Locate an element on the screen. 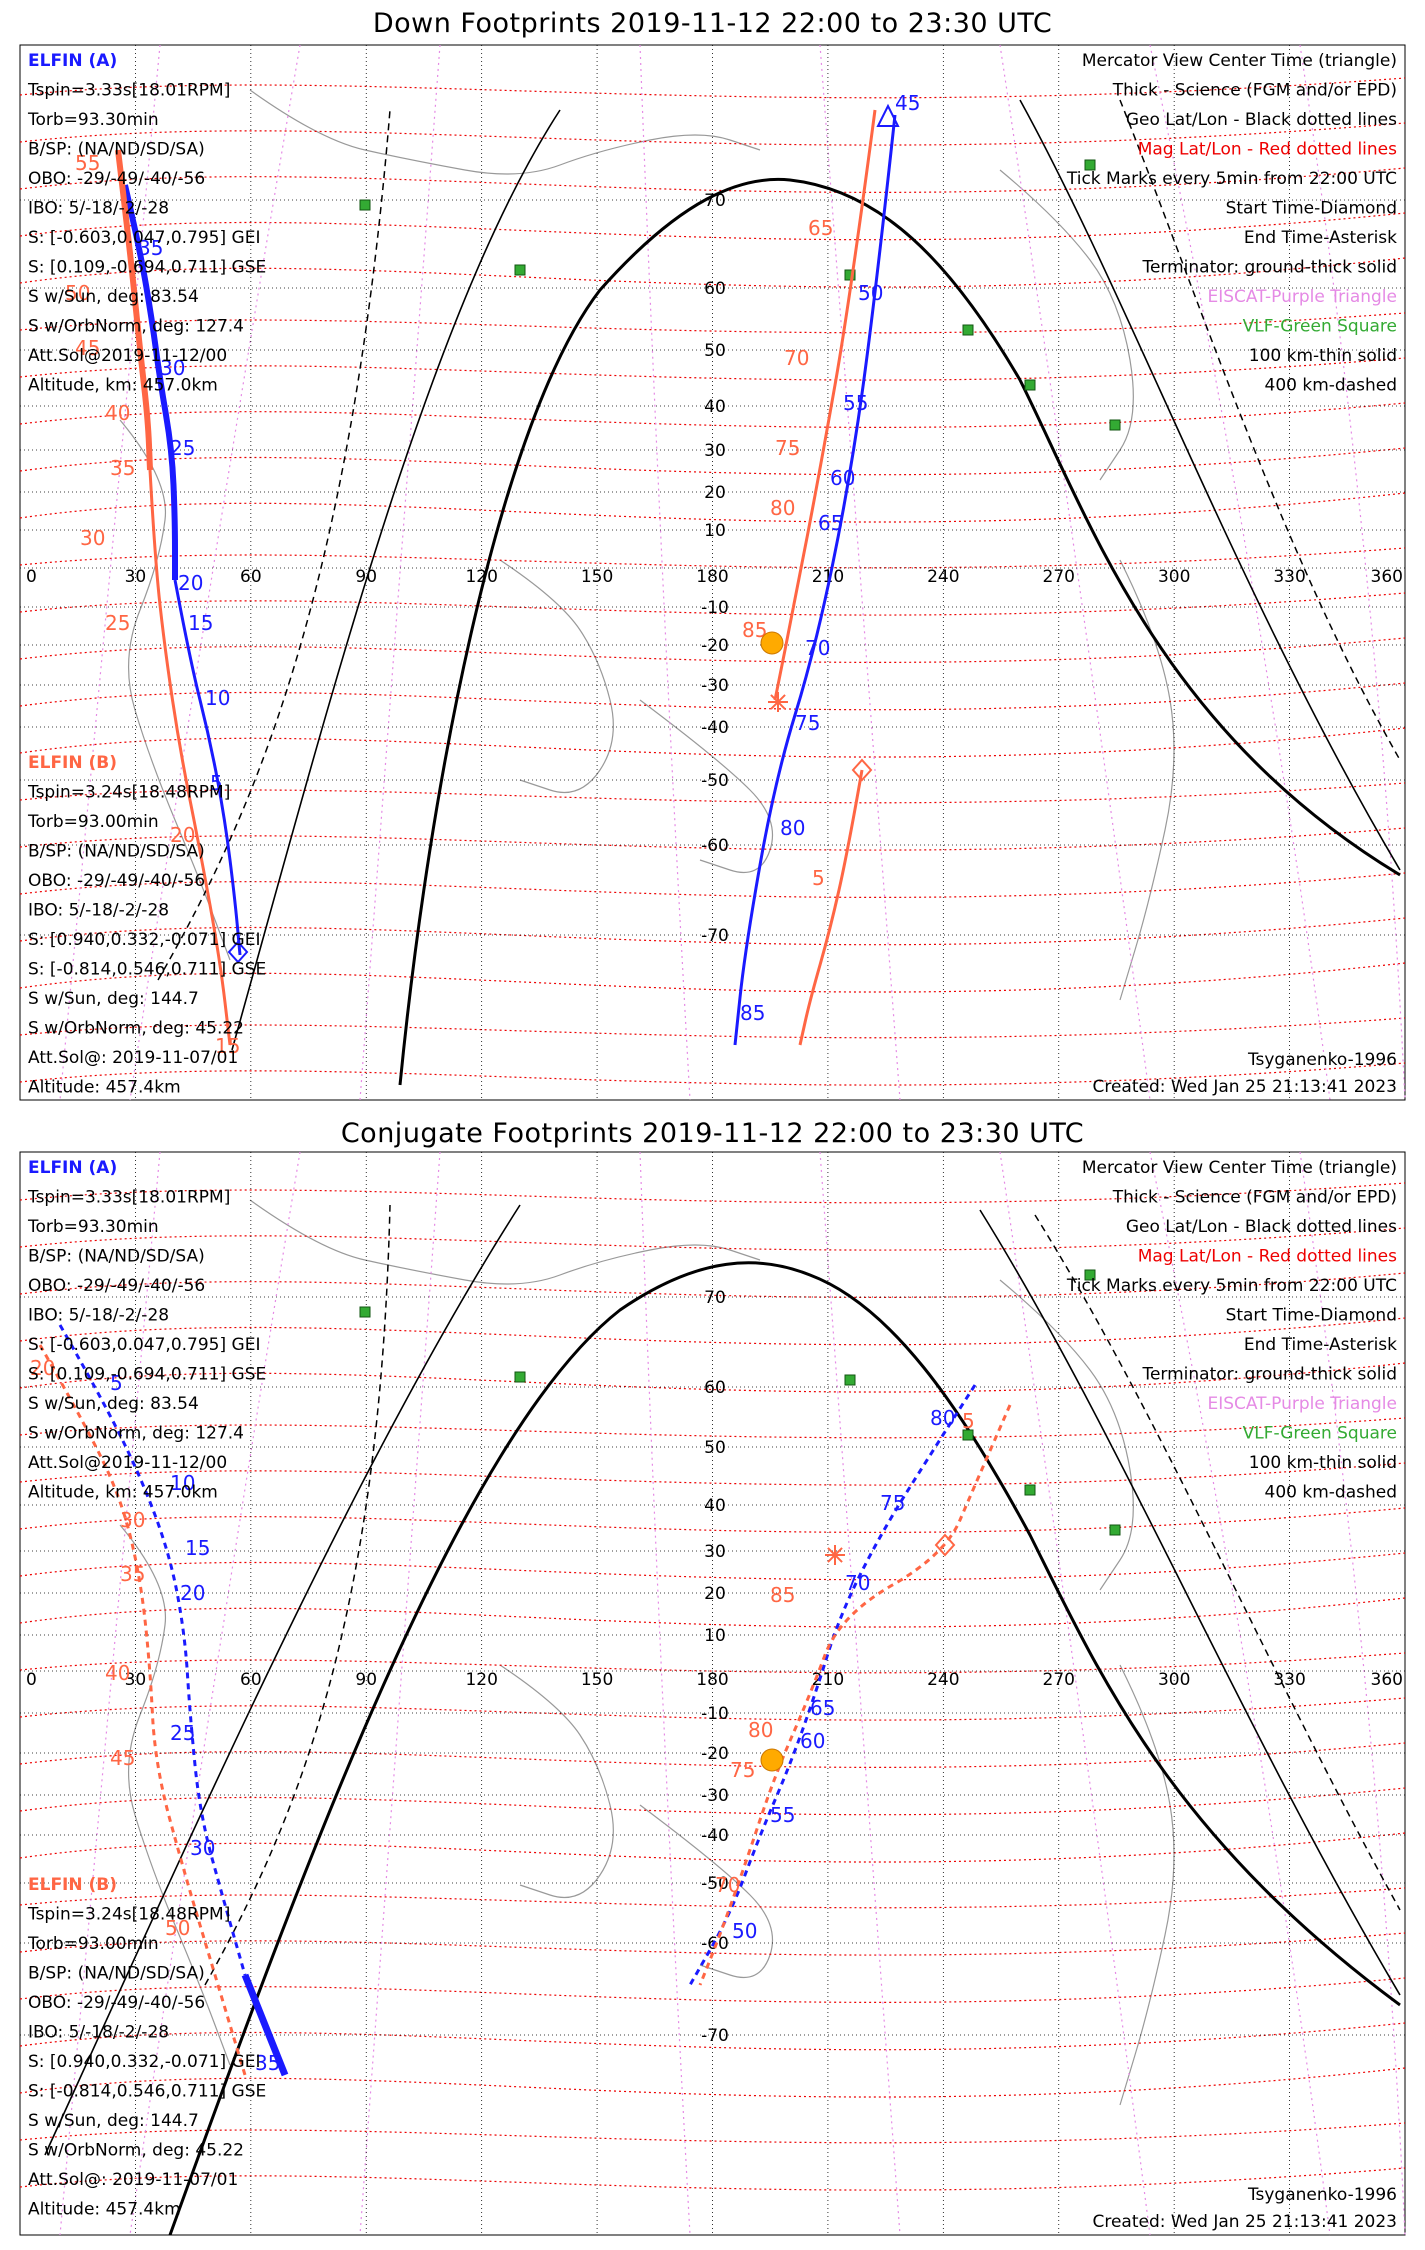 This screenshot has height=2250, width=1425. lat-label: -20 is located at coordinates (715, 1754).